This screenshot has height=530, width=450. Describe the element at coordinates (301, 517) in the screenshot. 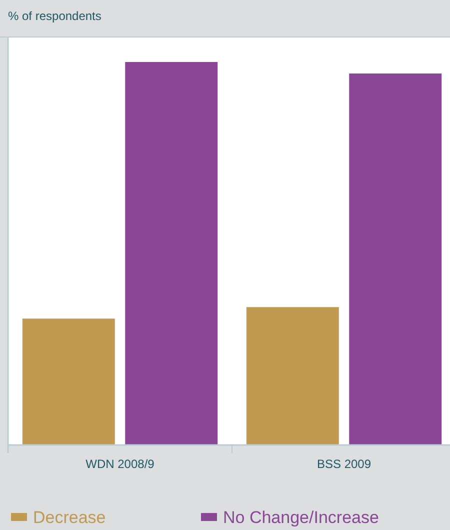

I see `legend-label: No Change/Increase` at that location.